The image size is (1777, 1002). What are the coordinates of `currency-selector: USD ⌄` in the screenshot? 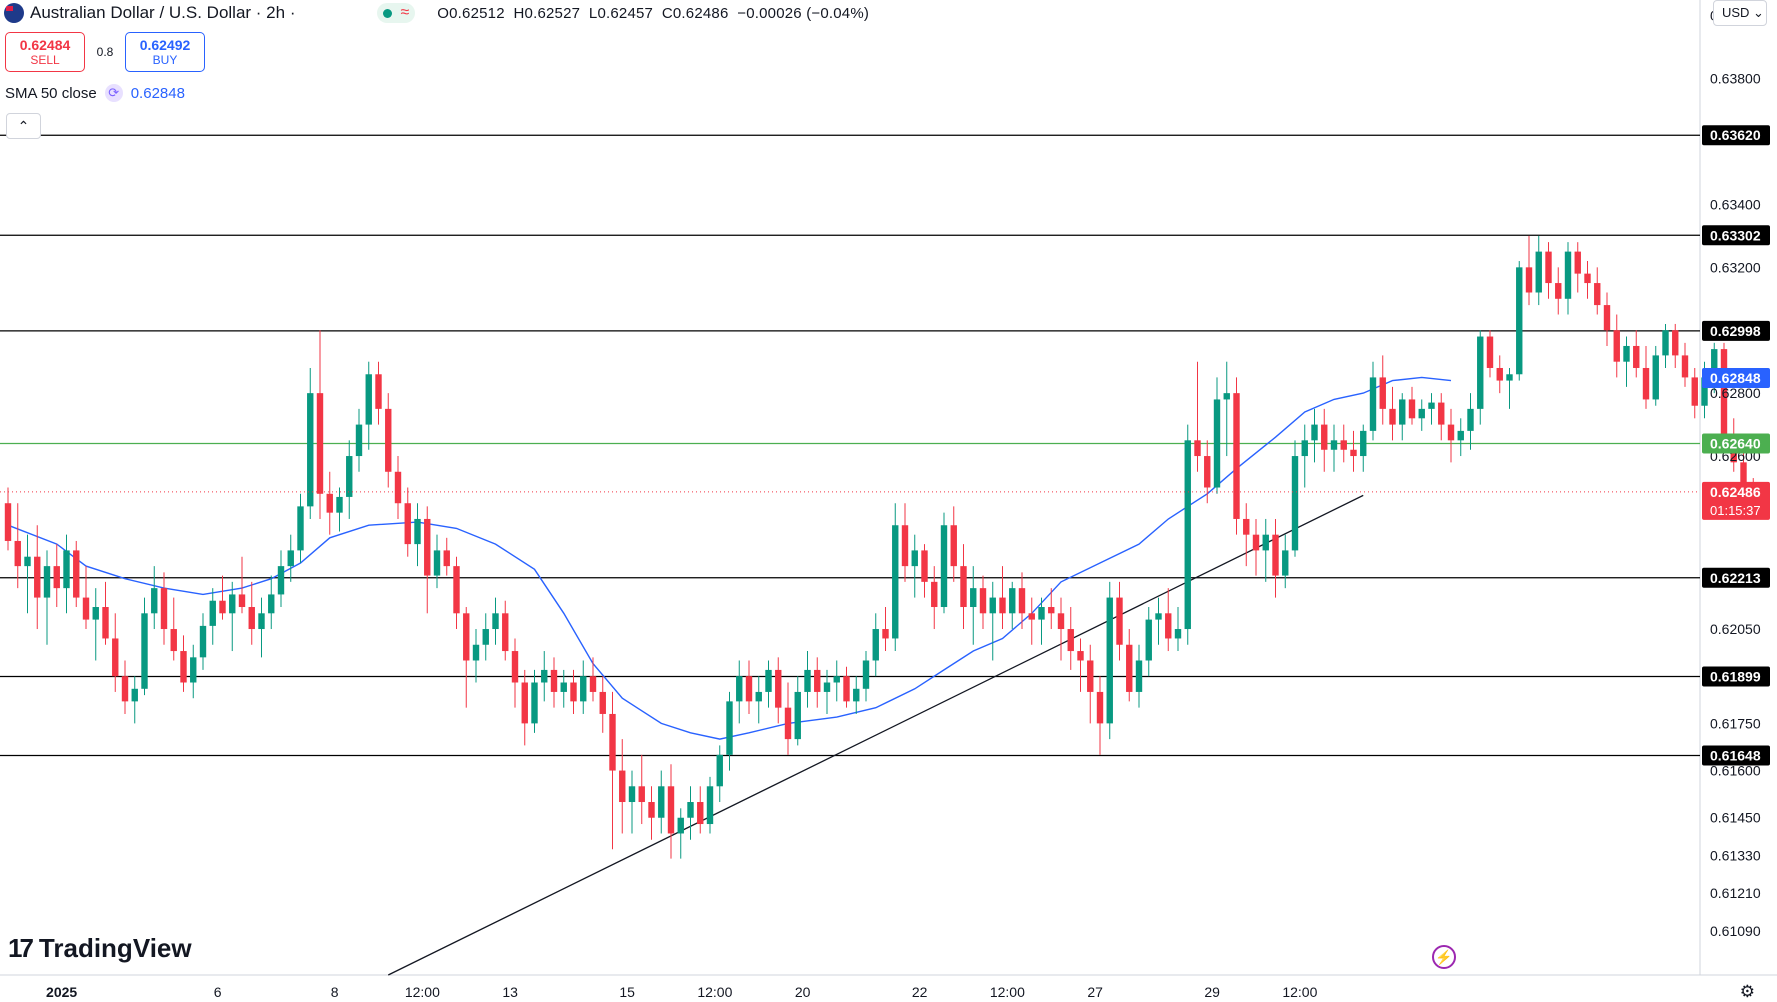 It's located at (1740, 13).